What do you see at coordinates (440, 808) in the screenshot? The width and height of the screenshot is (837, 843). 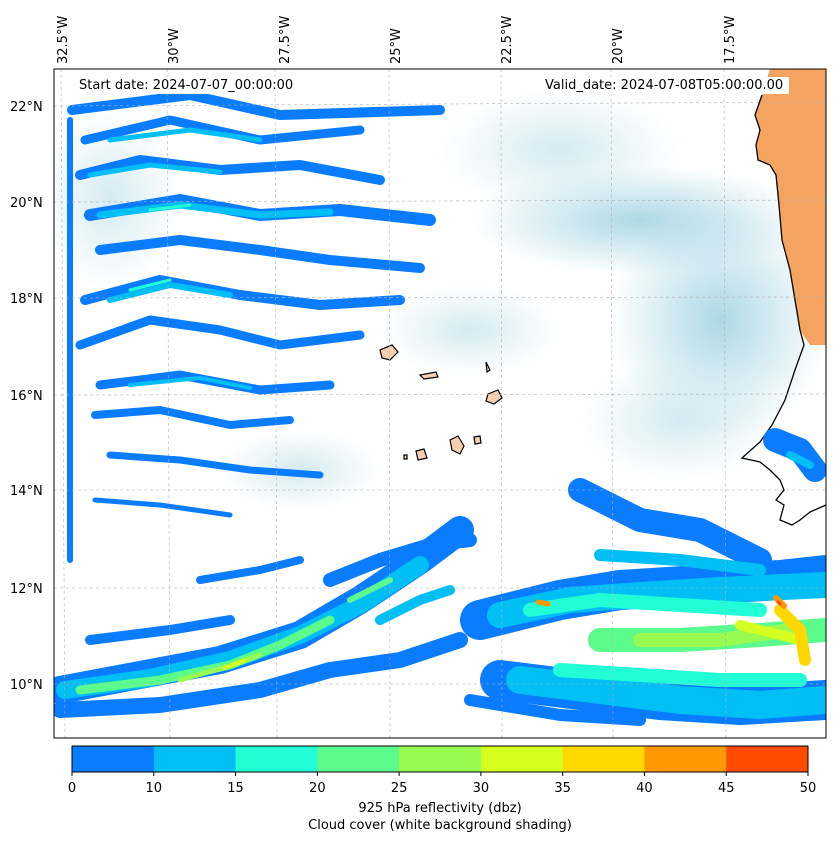 I see `colorbar-label: 925 hPa reflectivity (dbz)` at bounding box center [440, 808].